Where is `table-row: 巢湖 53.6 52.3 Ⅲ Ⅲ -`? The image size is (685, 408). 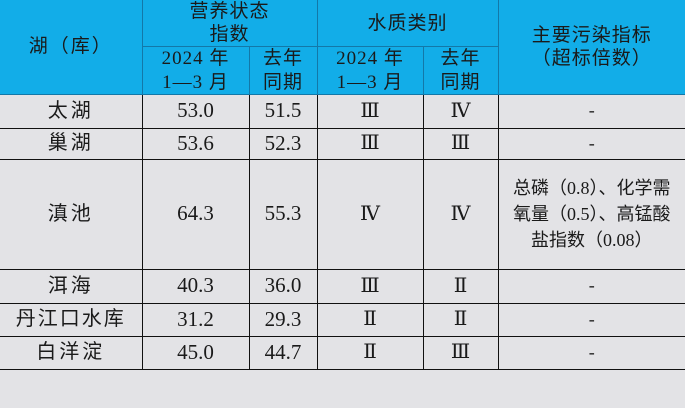
table-row: 巢湖 53.6 52.3 Ⅲ Ⅲ - is located at coordinates (342, 143).